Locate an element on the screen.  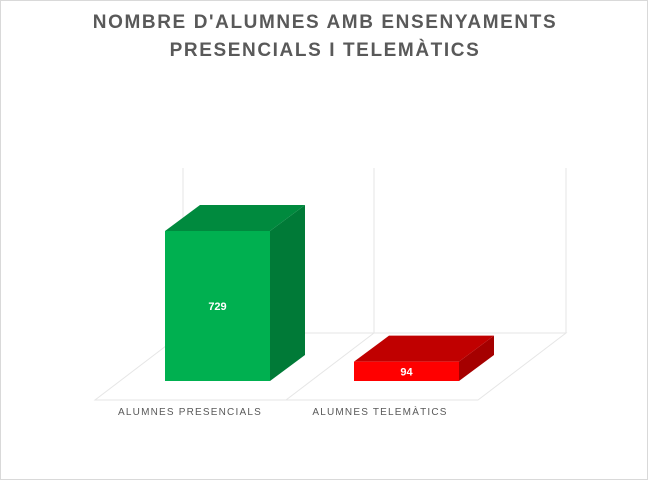
data-label-2: 94 is located at coordinates (406, 372).